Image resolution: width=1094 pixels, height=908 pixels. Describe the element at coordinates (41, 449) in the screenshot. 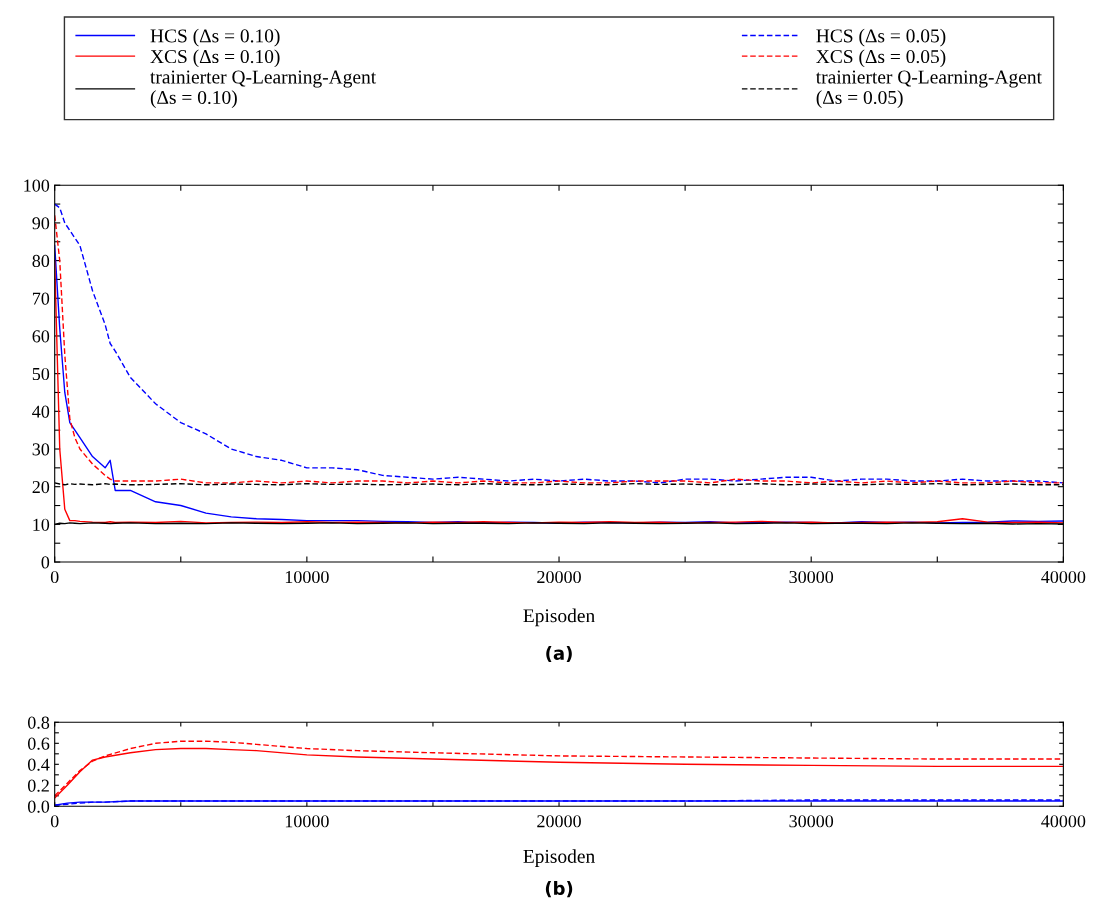

I see `y-tick-label: 30` at that location.